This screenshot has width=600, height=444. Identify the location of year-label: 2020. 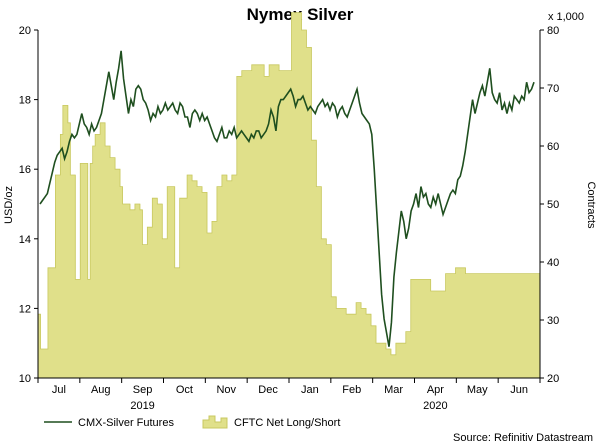
(435, 406).